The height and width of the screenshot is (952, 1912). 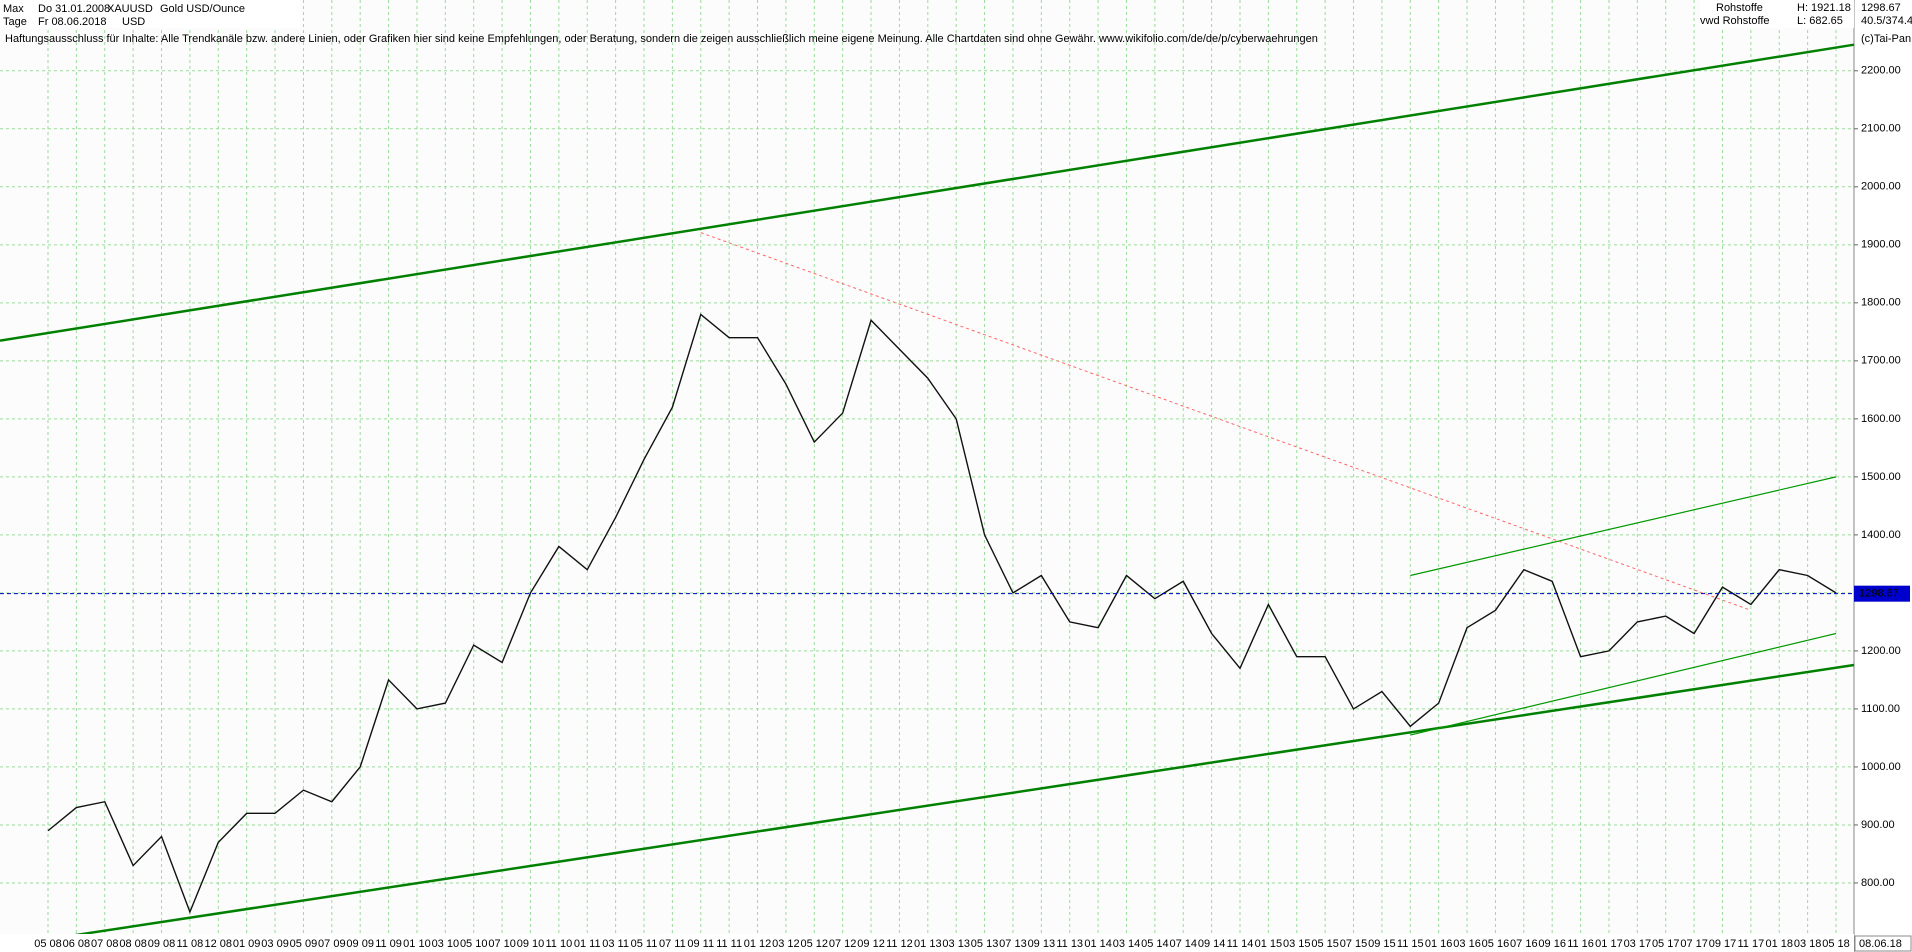 What do you see at coordinates (417, 944) in the screenshot?
I see `x-tick-label: 01 10` at bounding box center [417, 944].